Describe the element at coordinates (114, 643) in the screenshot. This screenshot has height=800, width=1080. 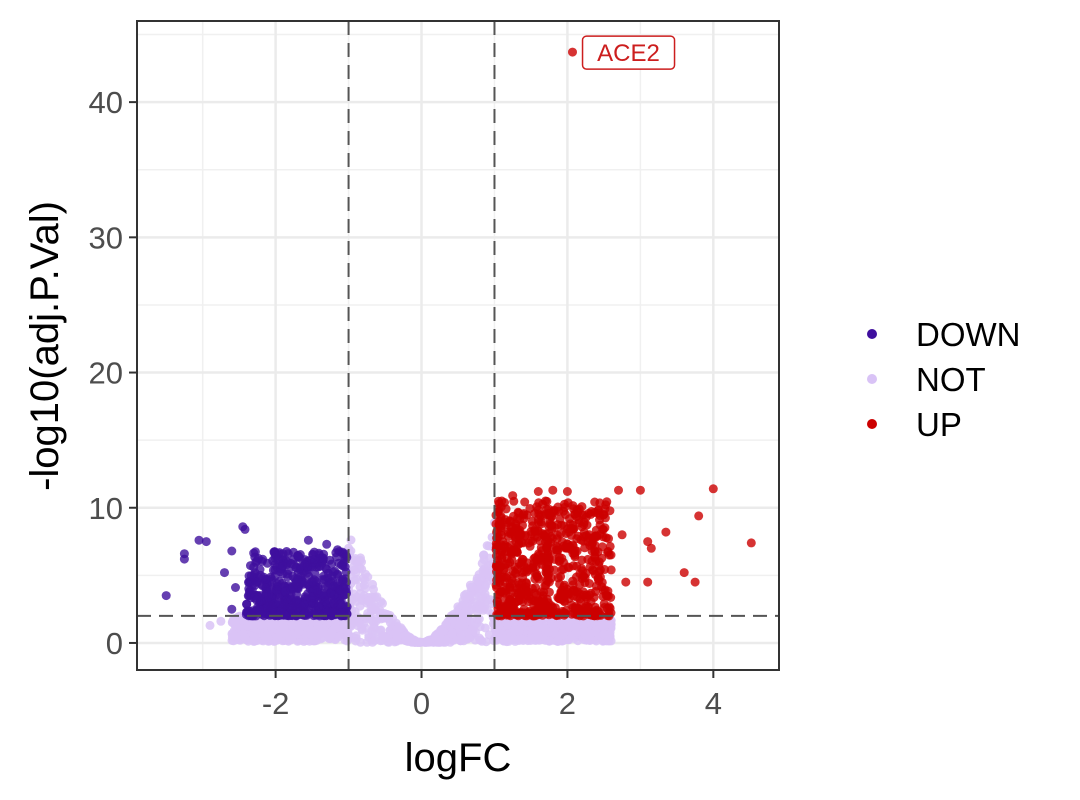
I see `y-tick-label: 0` at that location.